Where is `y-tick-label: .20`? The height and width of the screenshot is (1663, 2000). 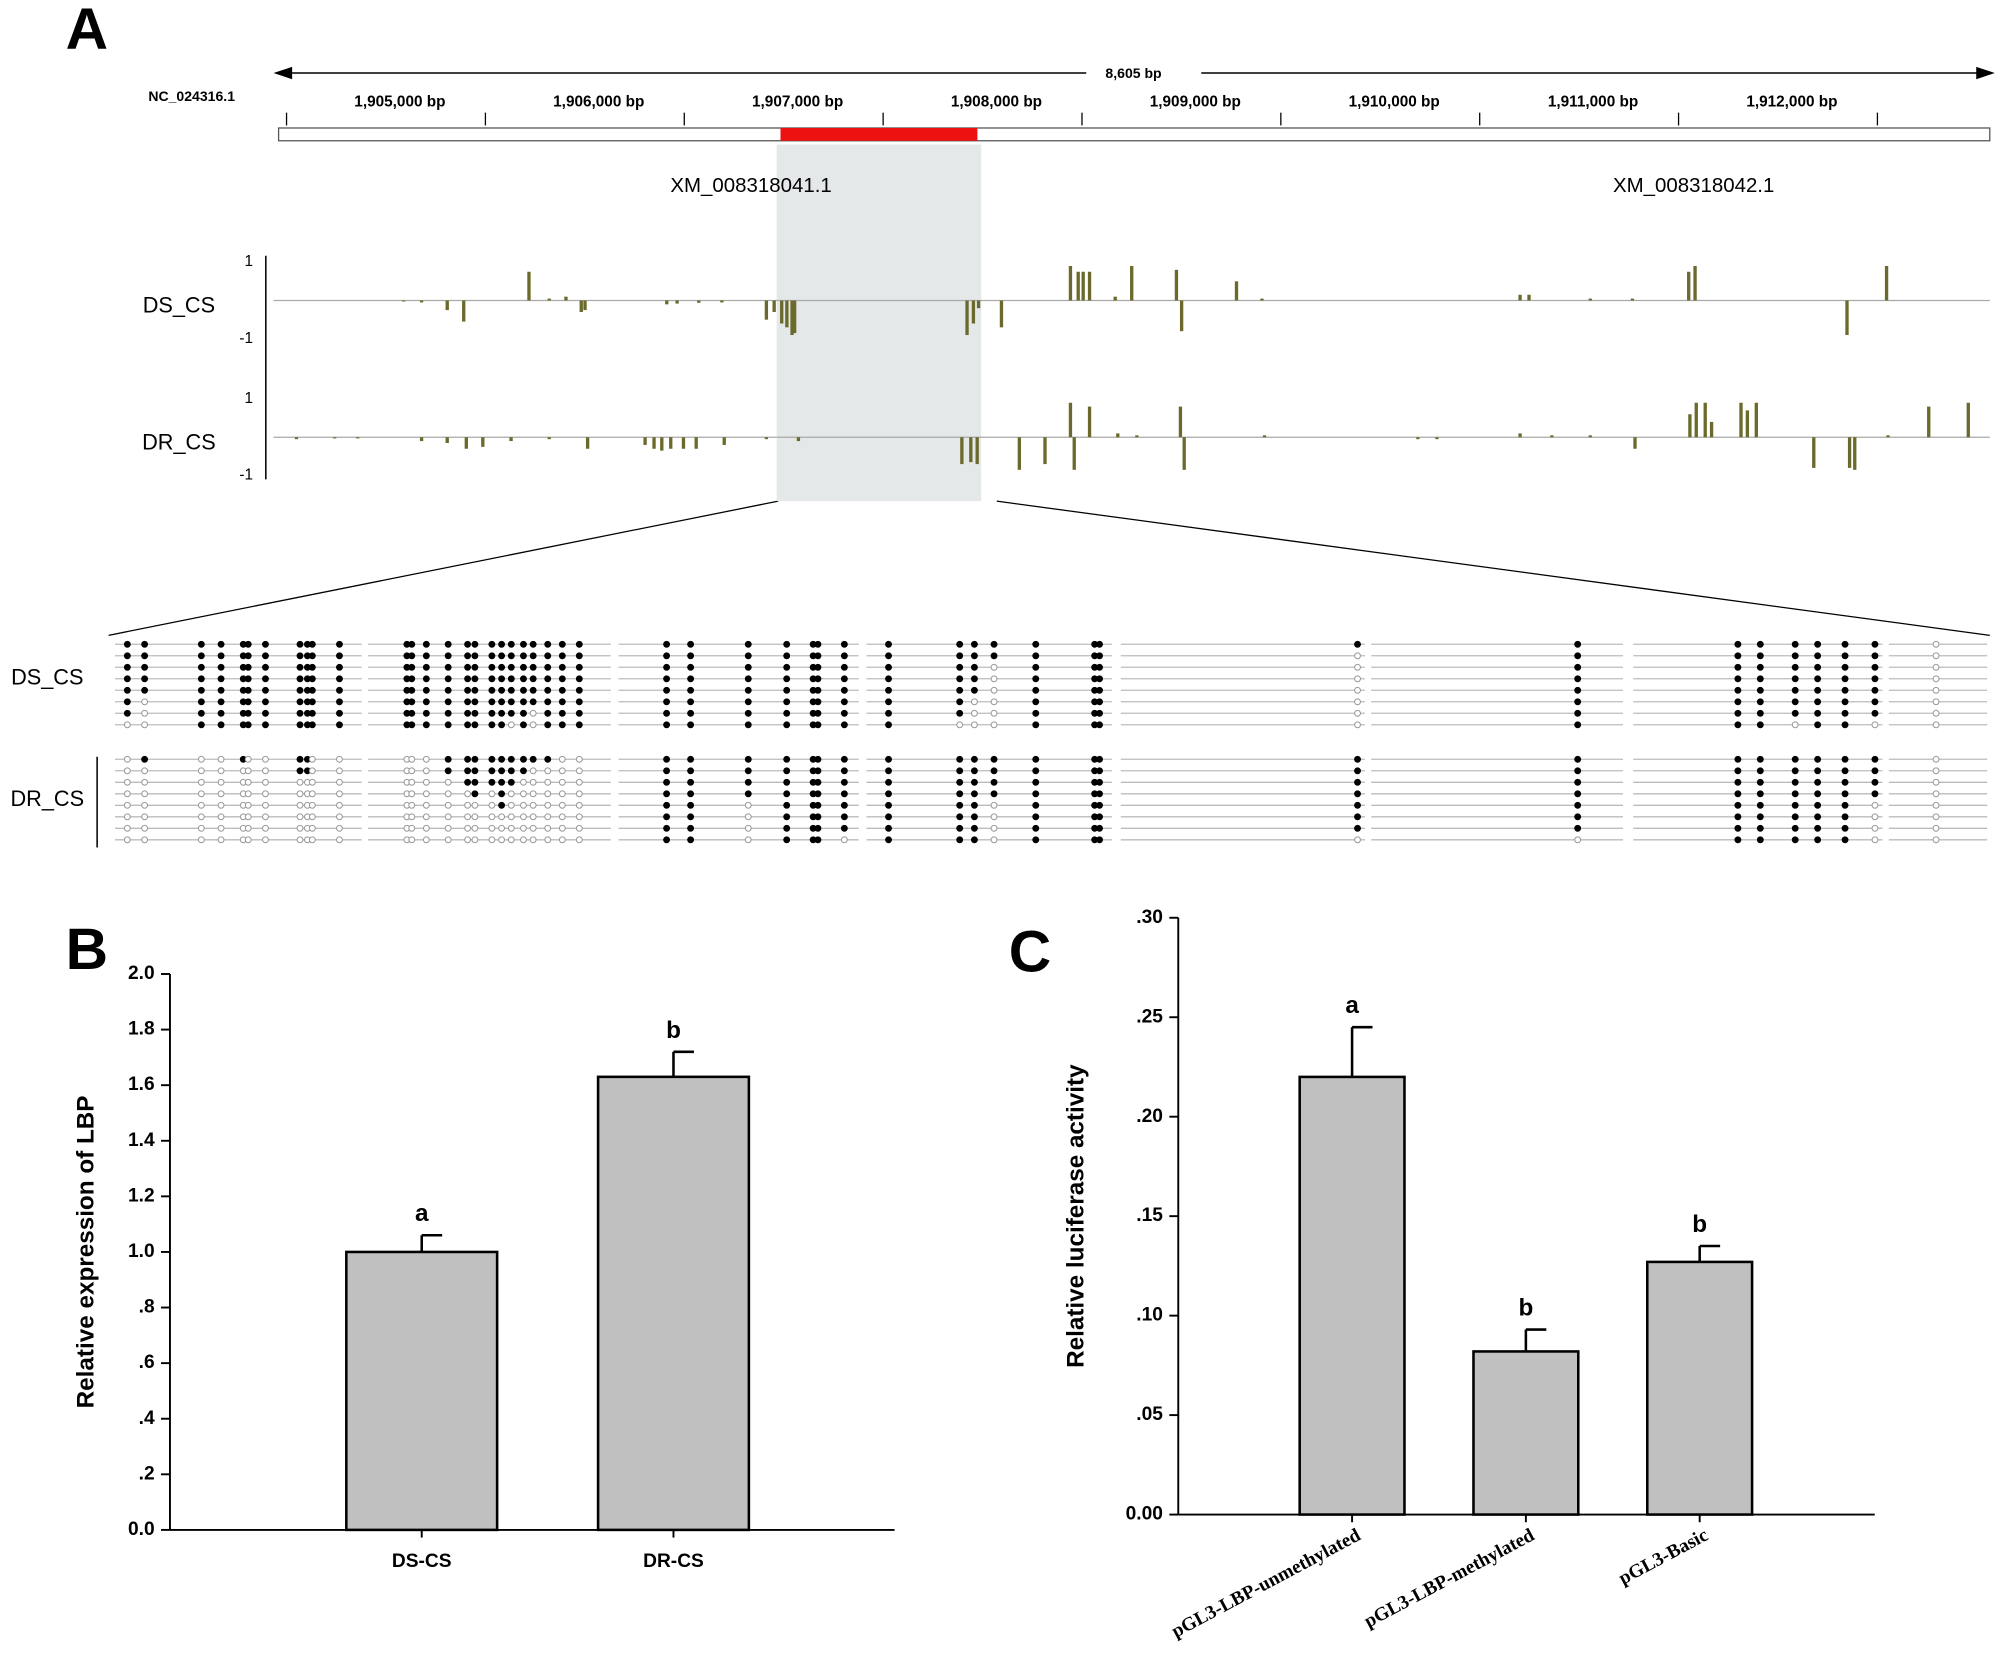 y-tick-label: .20 is located at coordinates (1149, 1116).